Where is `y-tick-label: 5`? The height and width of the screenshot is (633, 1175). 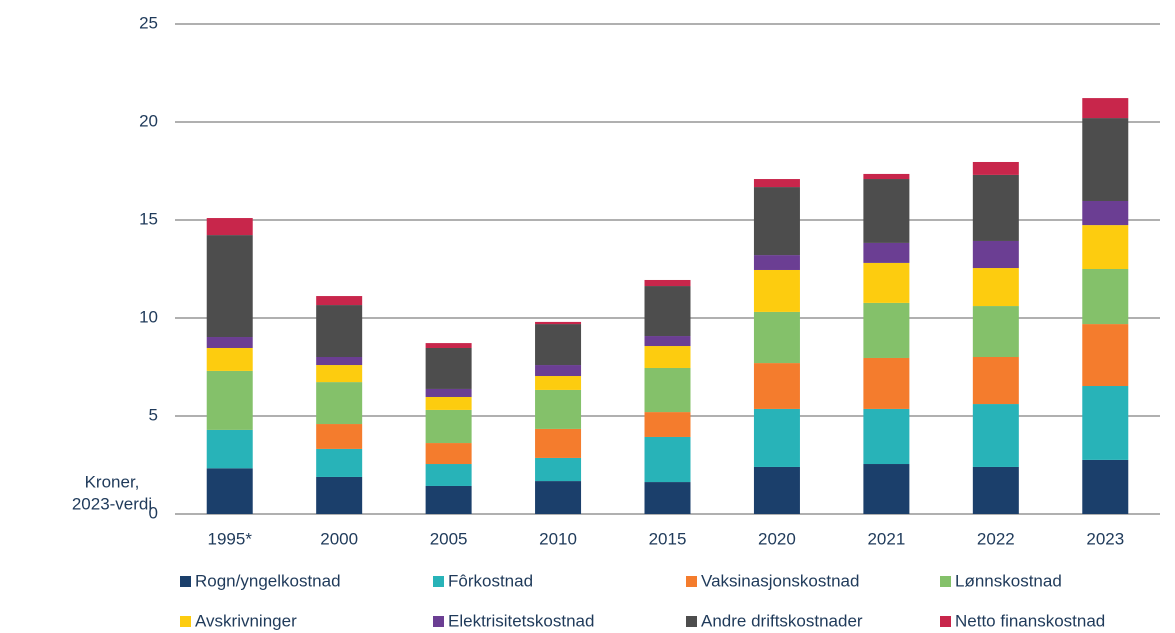
y-tick-label: 5 is located at coordinates (153, 414).